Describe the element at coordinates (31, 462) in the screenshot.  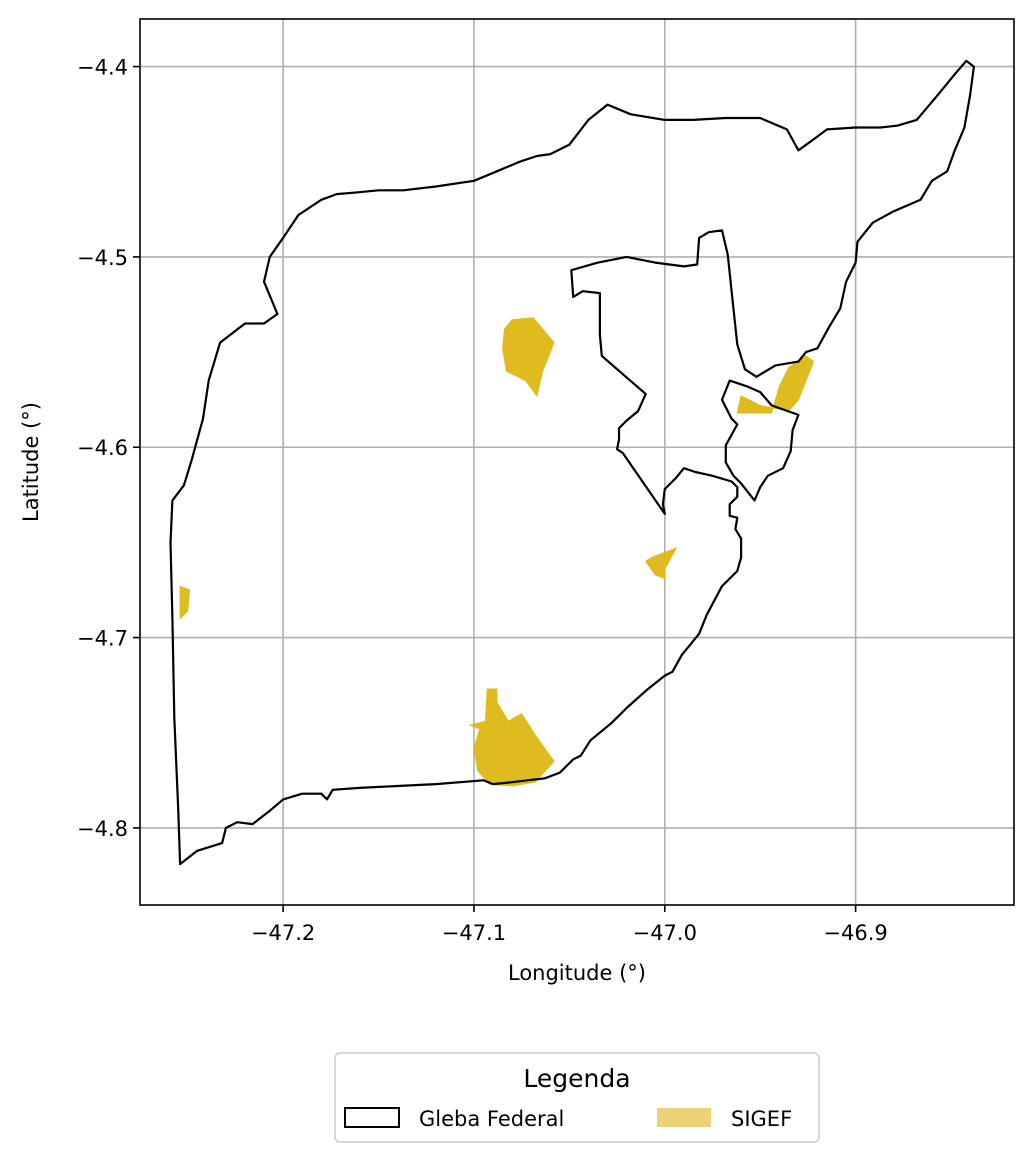
I see `y-axis-label: Latitude (°)` at that location.